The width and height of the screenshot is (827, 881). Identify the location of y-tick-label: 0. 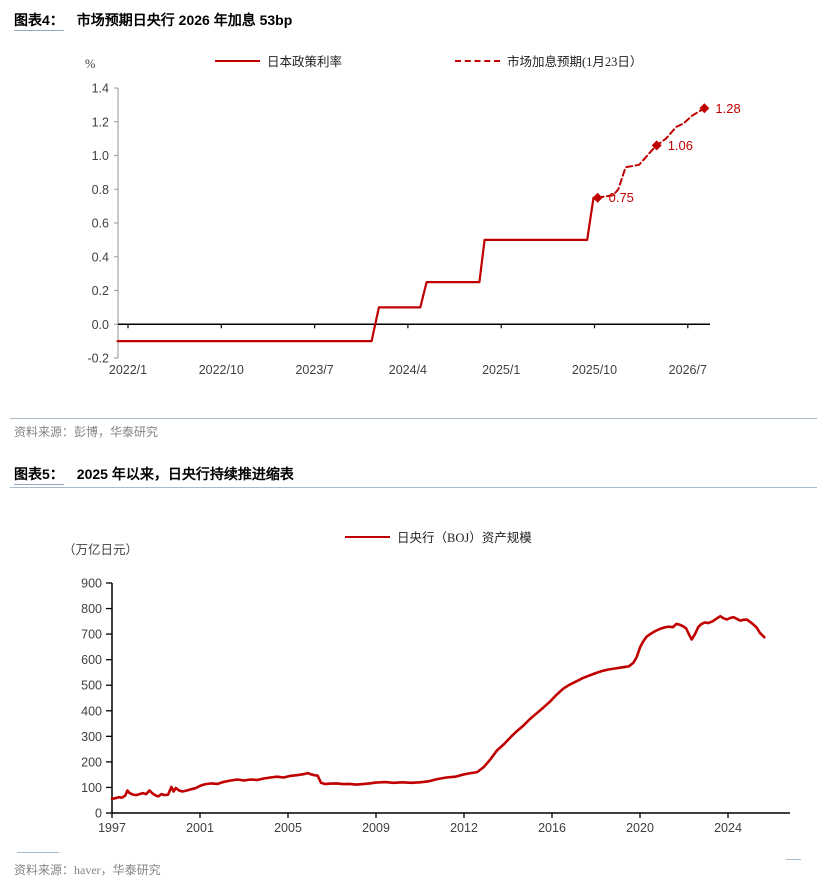
(98, 814).